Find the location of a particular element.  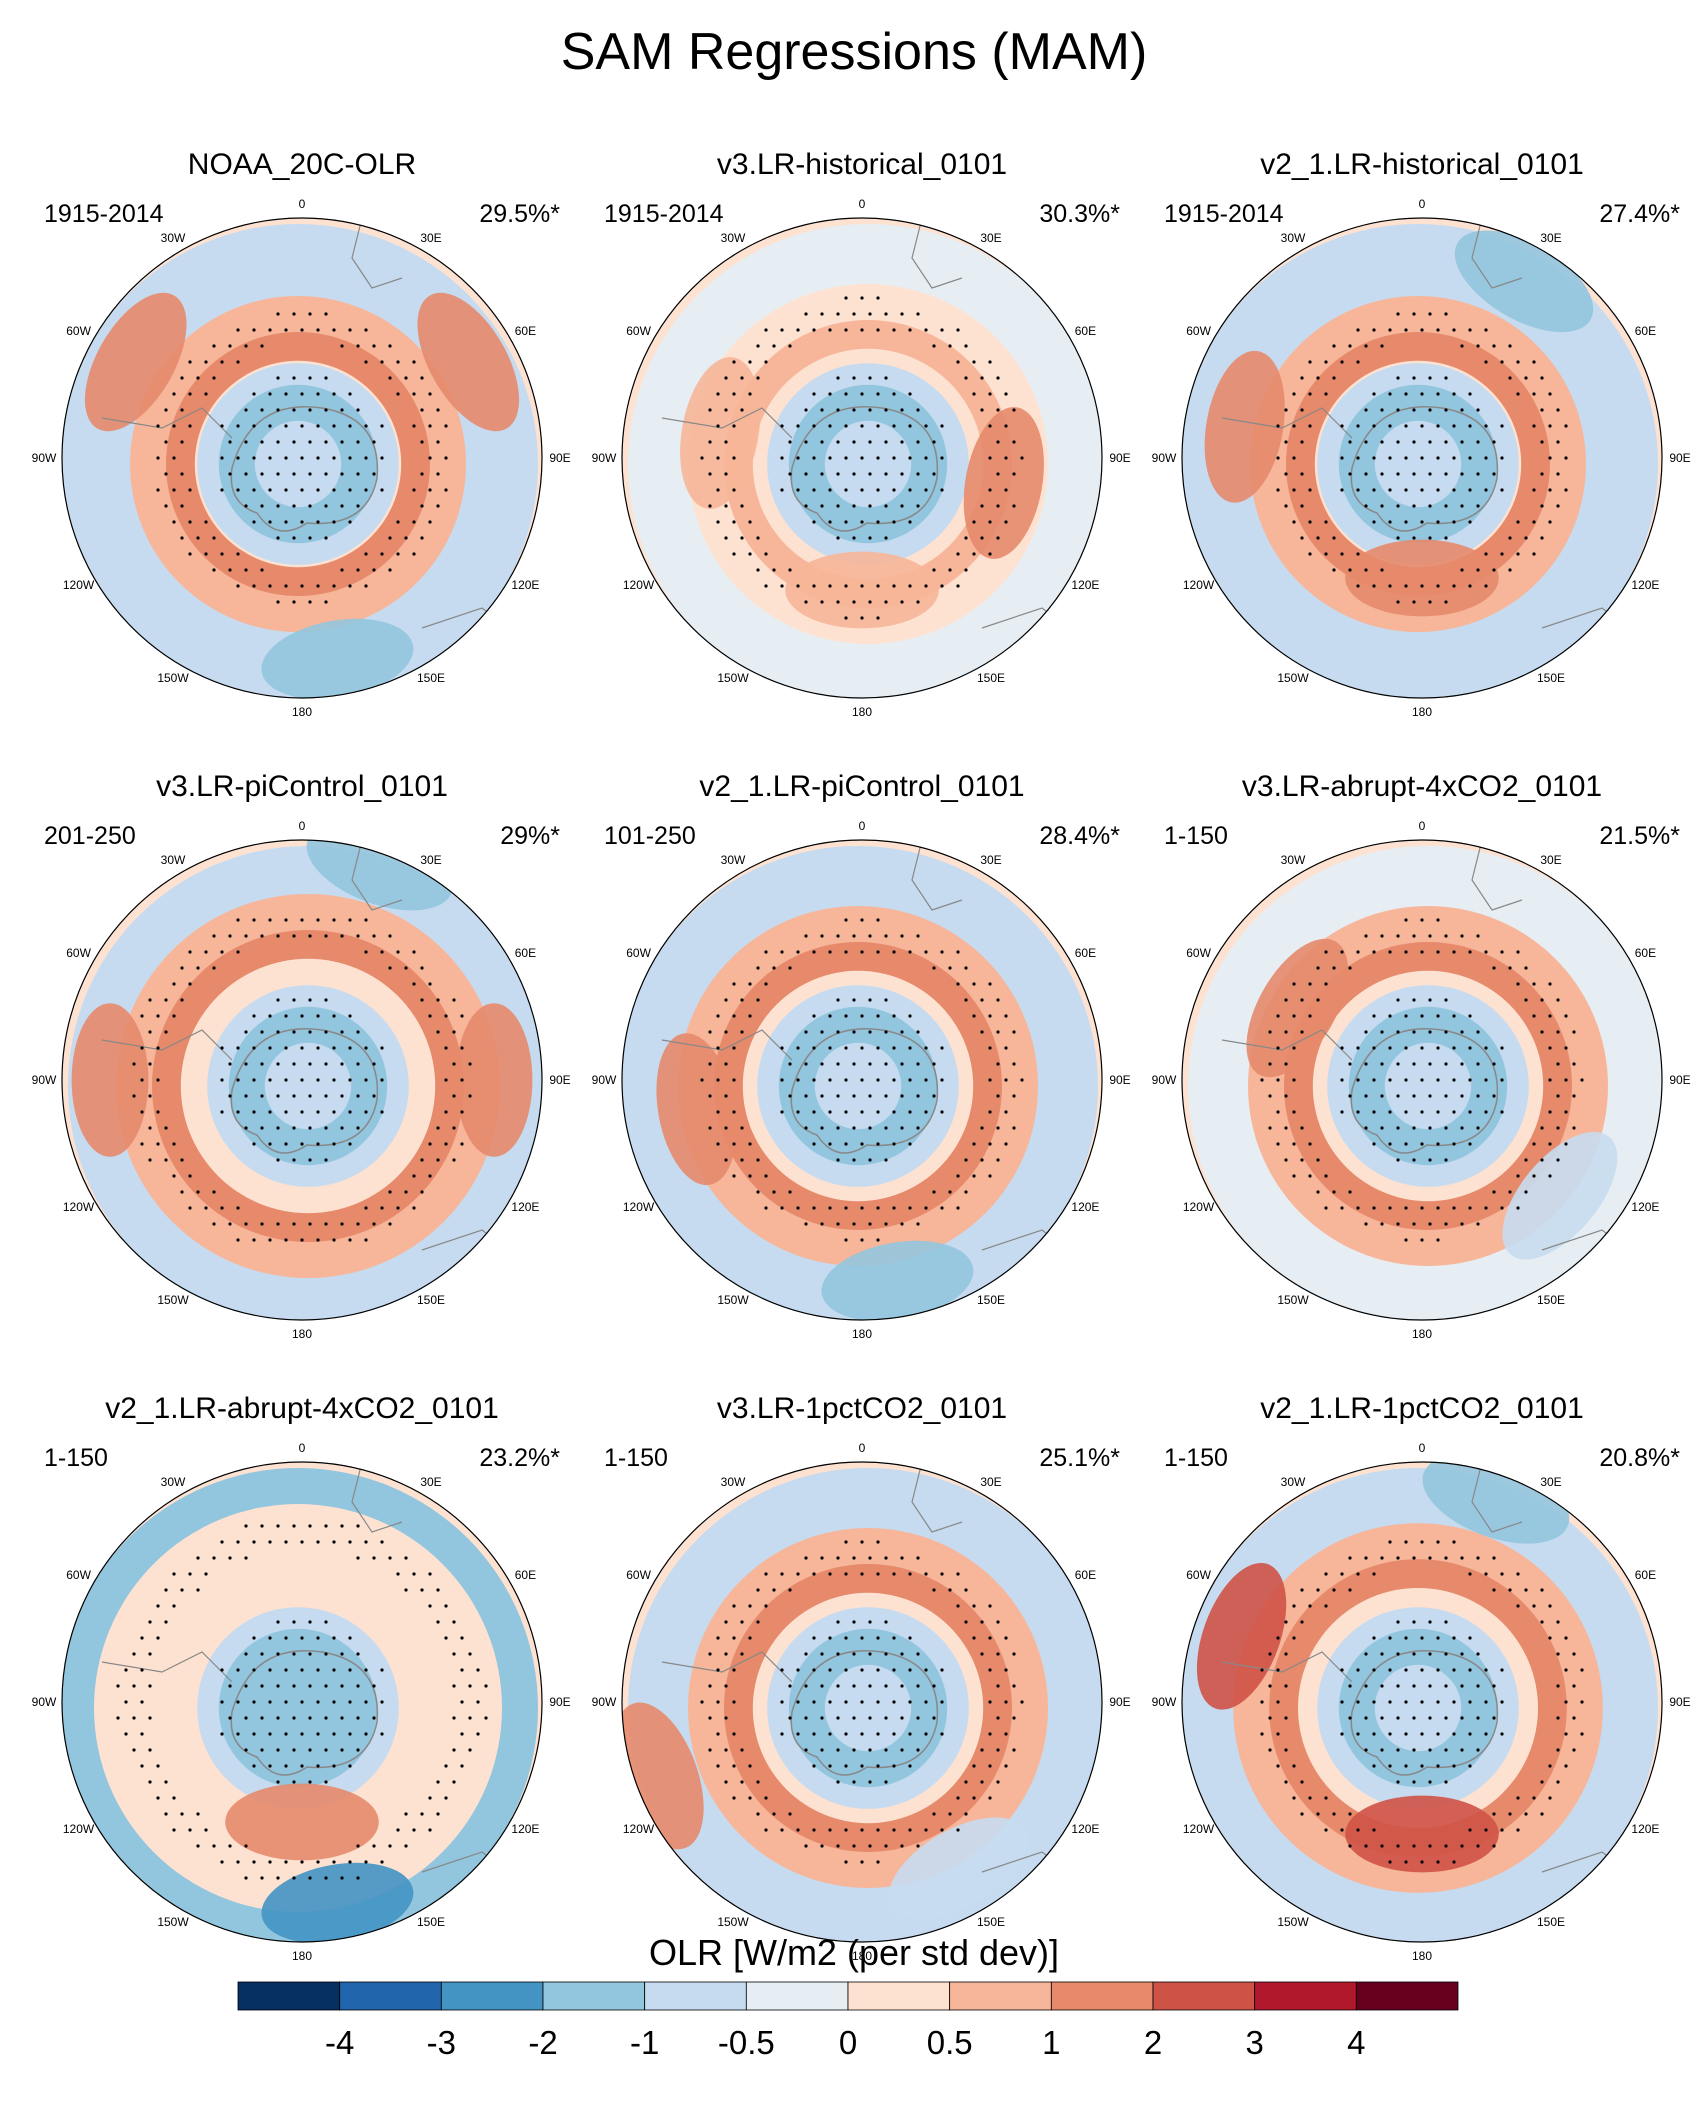

longitude-label: 60W is located at coordinates (78, 1575).